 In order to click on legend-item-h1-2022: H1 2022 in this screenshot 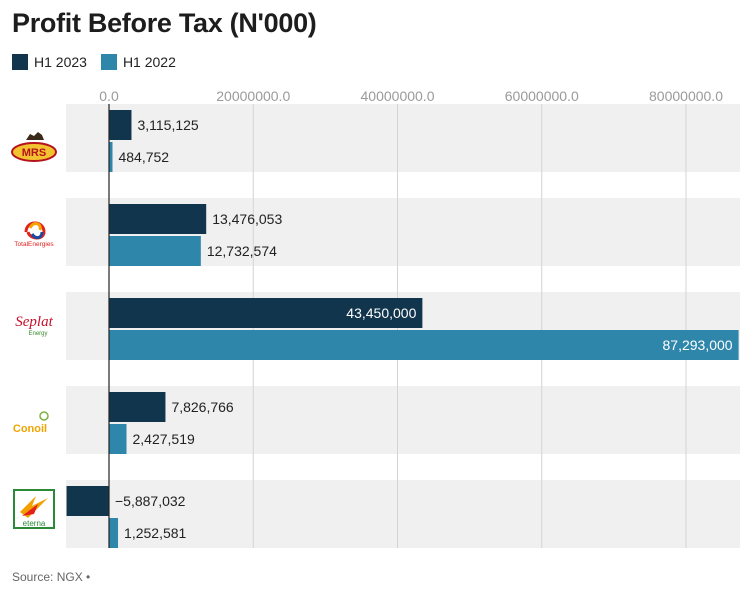, I will do `click(138, 62)`.